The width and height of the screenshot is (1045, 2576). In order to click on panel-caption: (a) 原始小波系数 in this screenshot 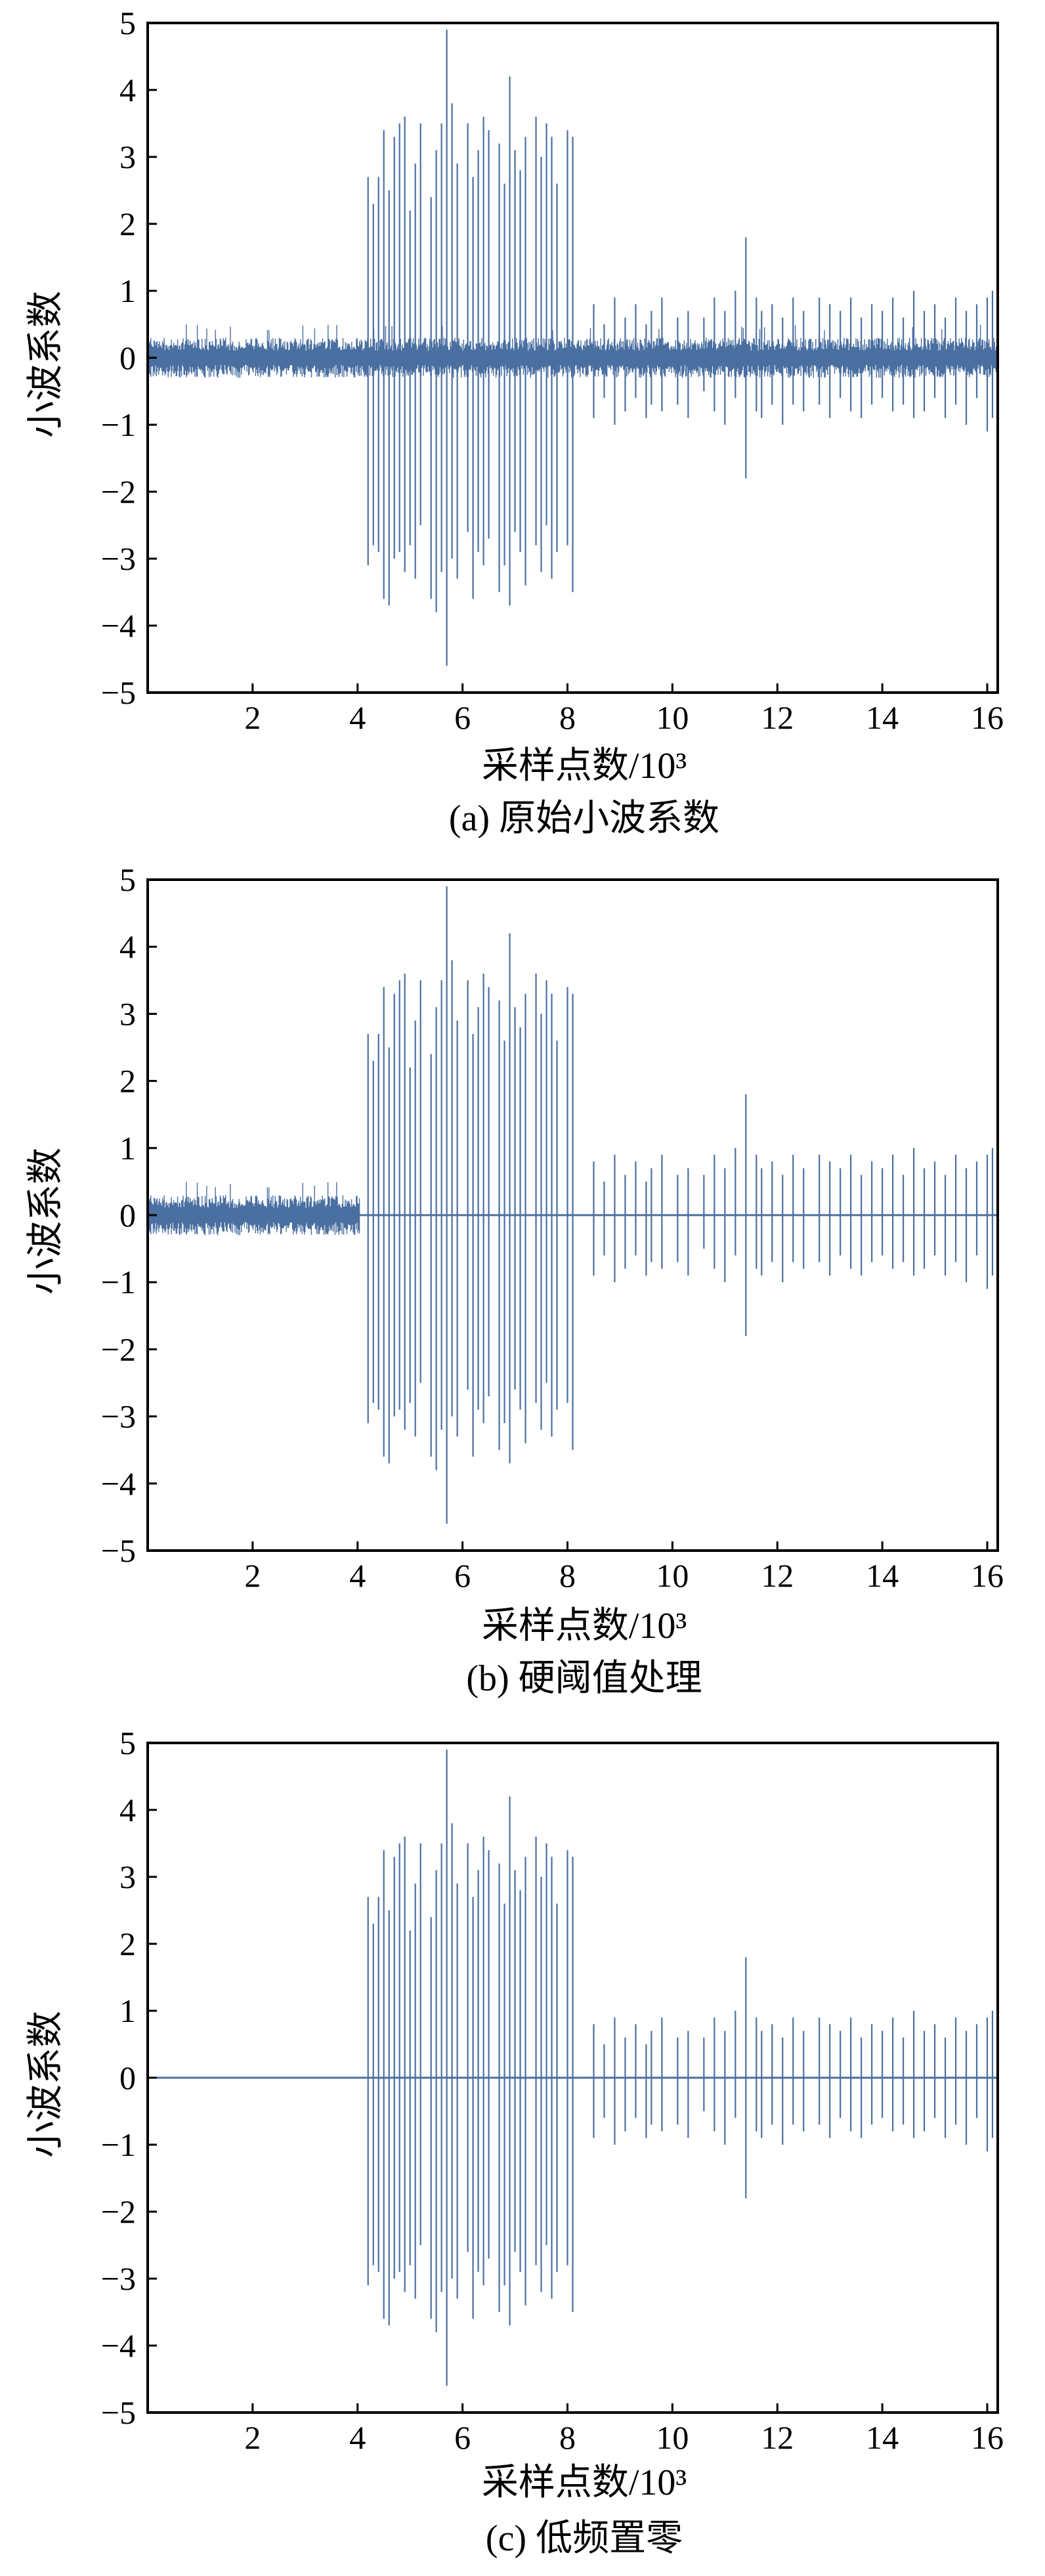, I will do `click(584, 818)`.